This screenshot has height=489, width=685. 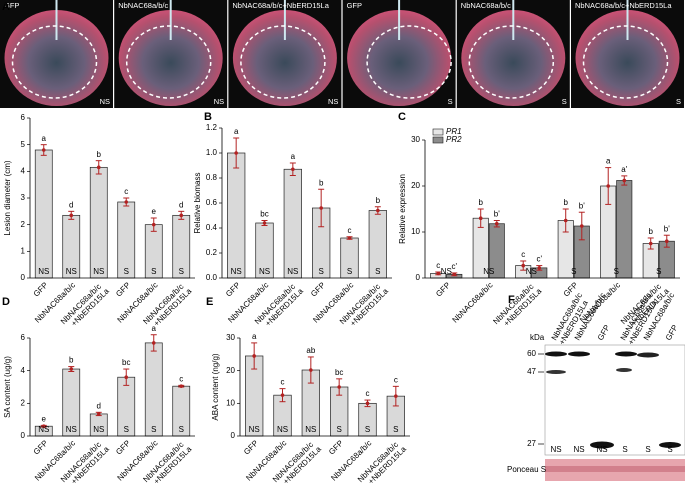 I want to click on significance-label: b', so click(x=667, y=228).